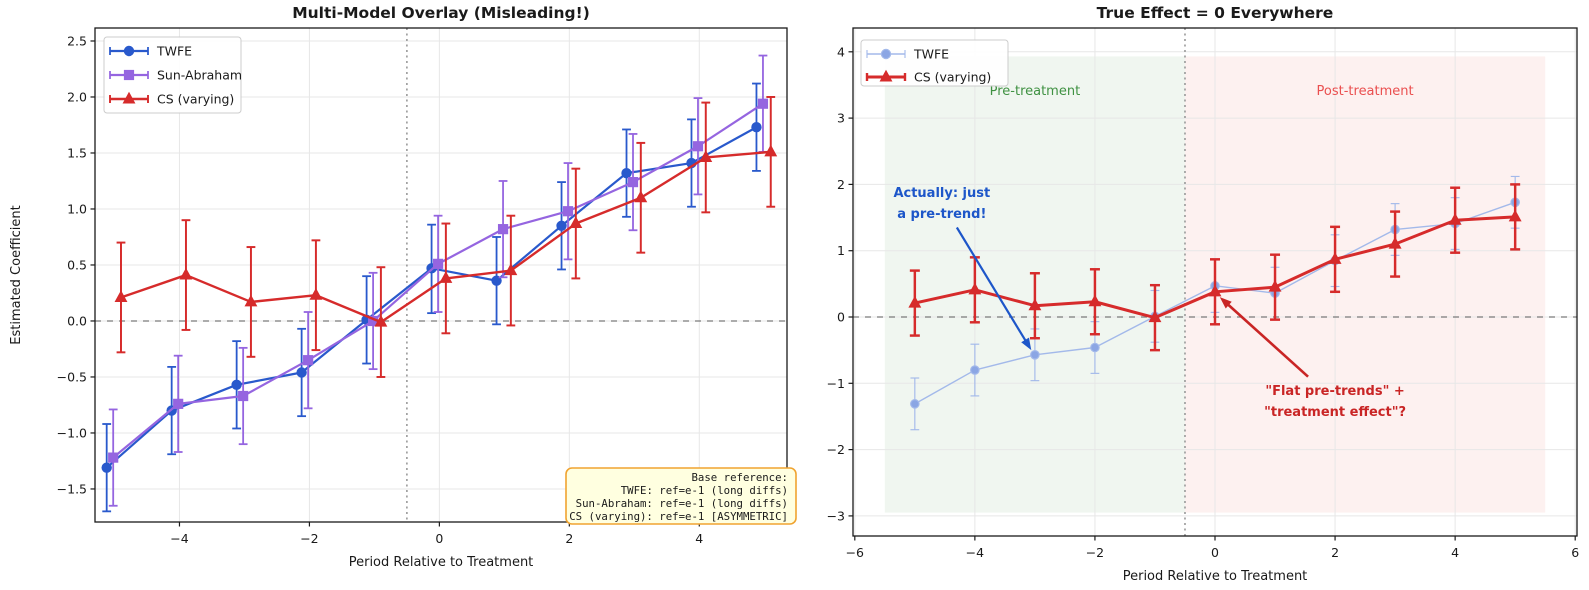 Image resolution: width=1589 pixels, height=590 pixels. Describe the element at coordinates (150, 51) in the screenshot. I see `legend-item-twfe: TWFE` at that location.